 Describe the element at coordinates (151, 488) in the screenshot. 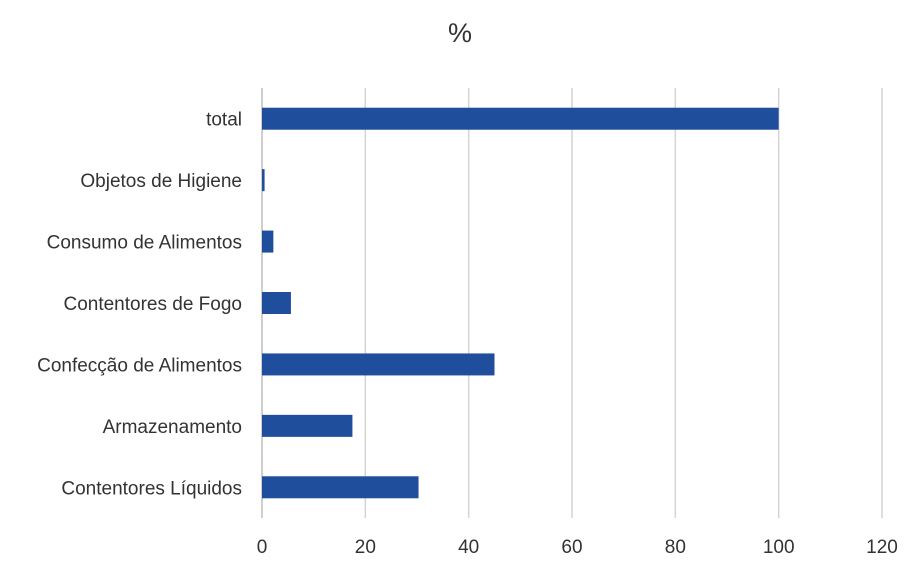

I see `category-label: Contentores Líquidos` at that location.